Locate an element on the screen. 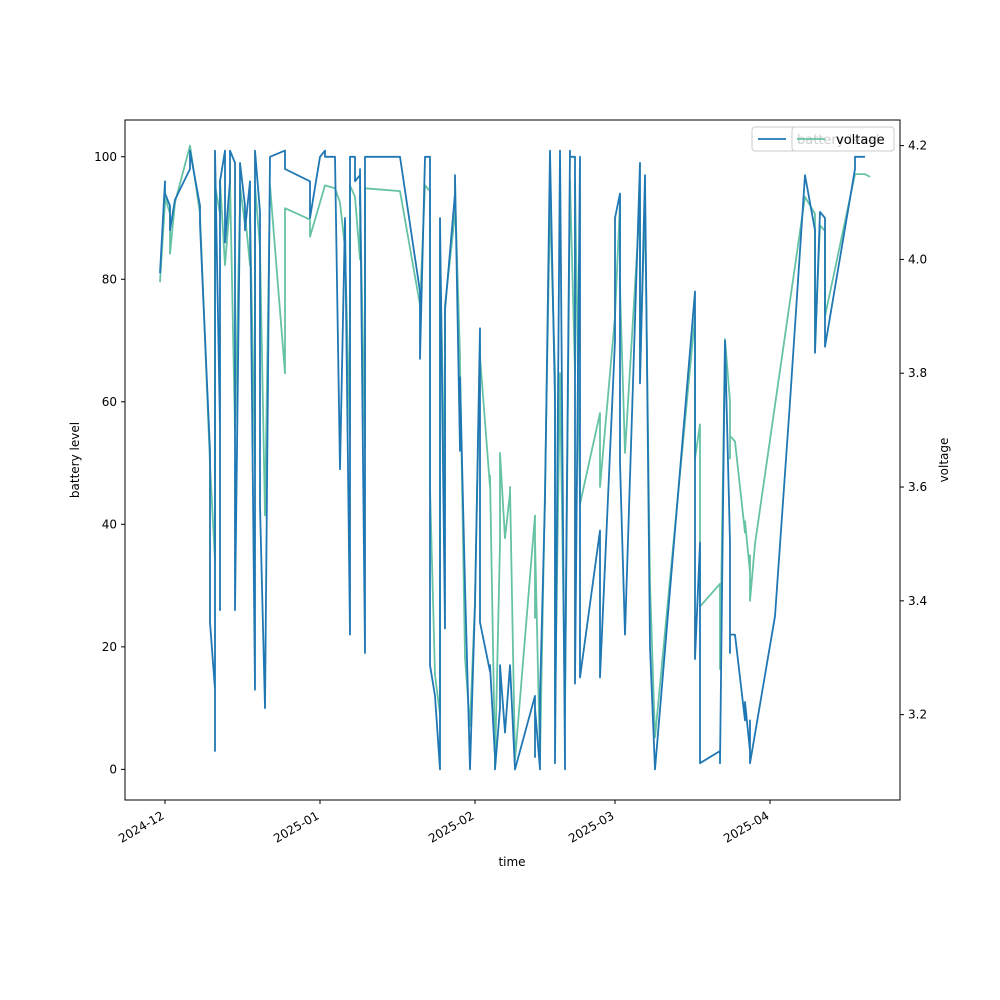 This screenshot has width=1000, height=1000. y-left-tick-label-0: 0 is located at coordinates (113, 769).